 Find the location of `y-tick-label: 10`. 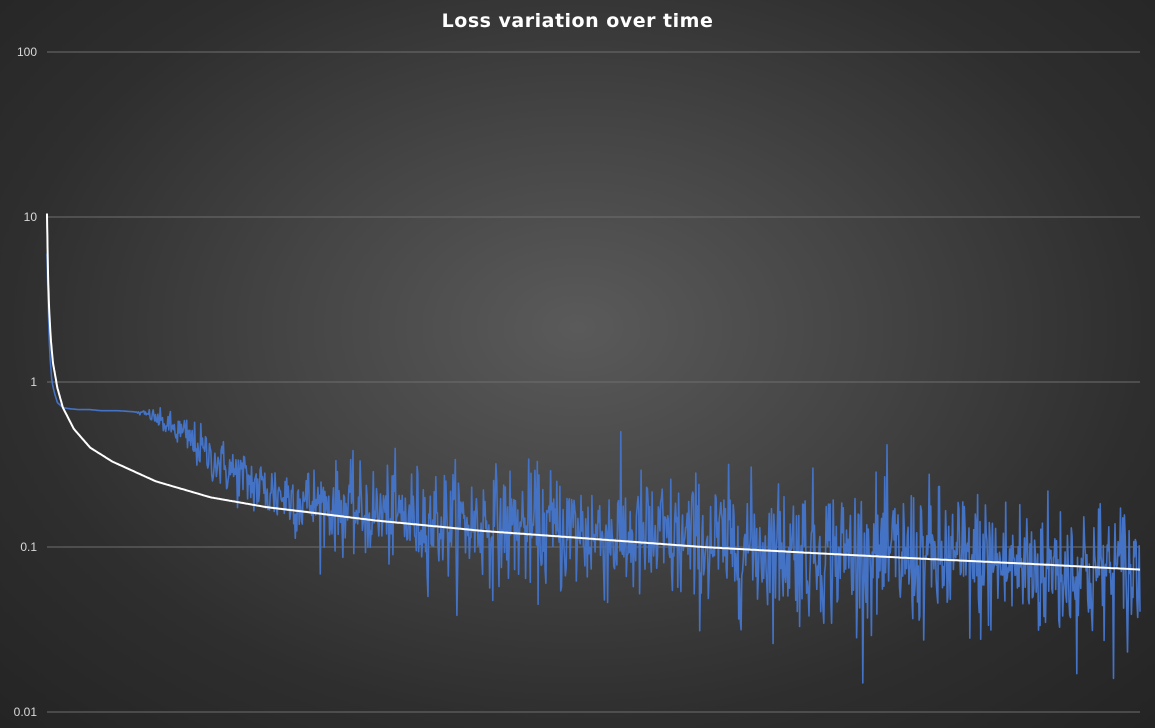

y-tick-label: 10 is located at coordinates (31, 217).